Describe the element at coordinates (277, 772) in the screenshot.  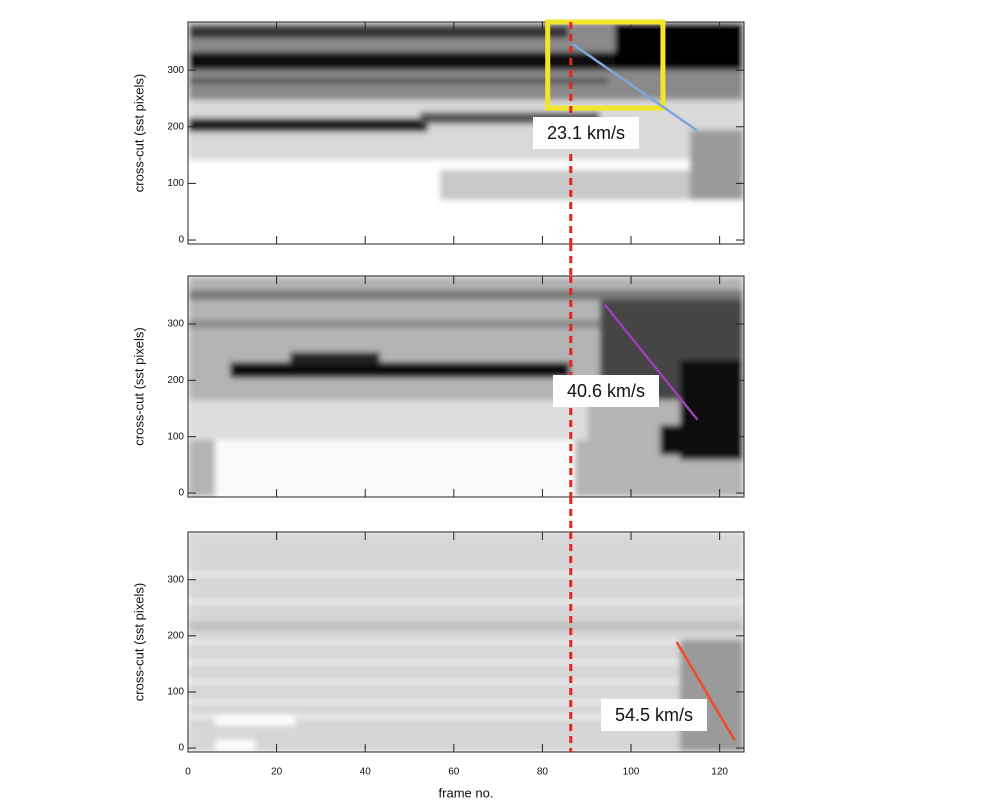
I see `x-tick-label: 20` at that location.